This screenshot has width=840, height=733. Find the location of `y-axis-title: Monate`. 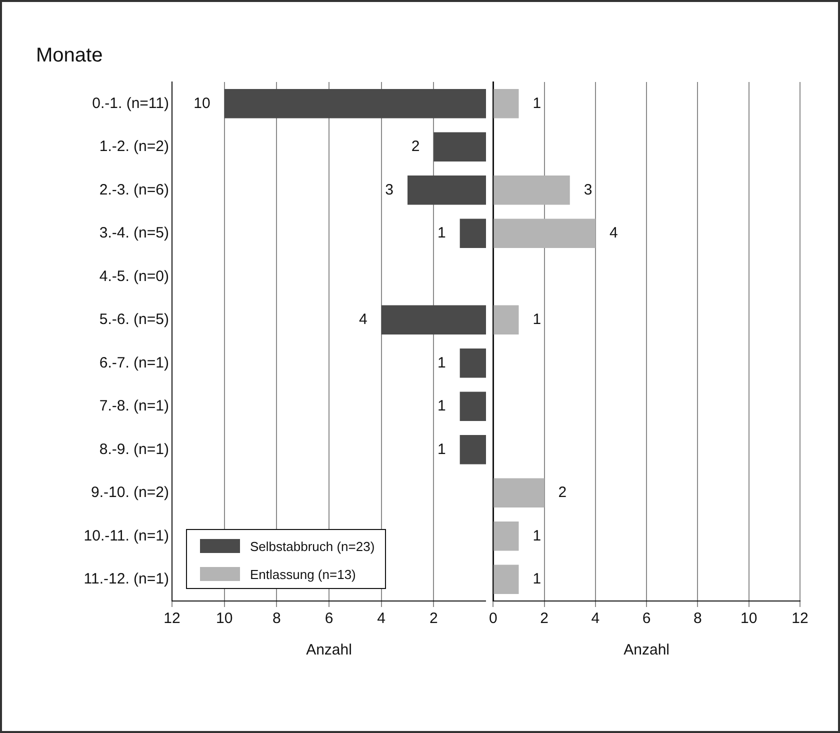

y-axis-title: Monate is located at coordinates (69, 55).